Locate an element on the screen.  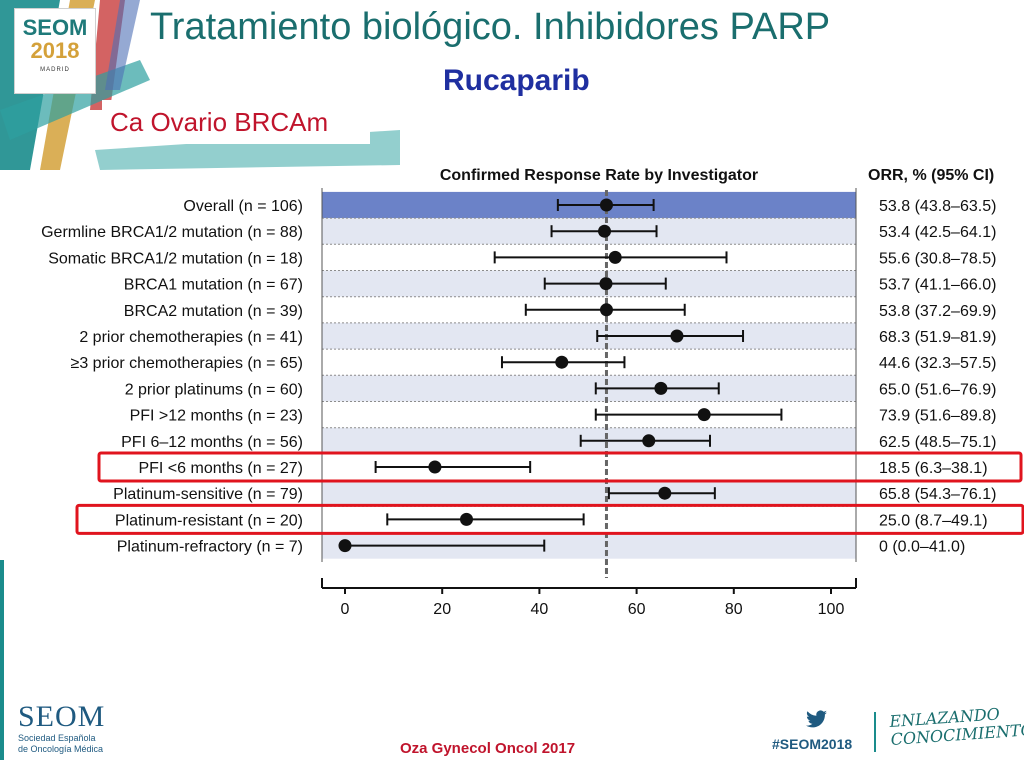
left-accent-bar is located at coordinates (2, 660).